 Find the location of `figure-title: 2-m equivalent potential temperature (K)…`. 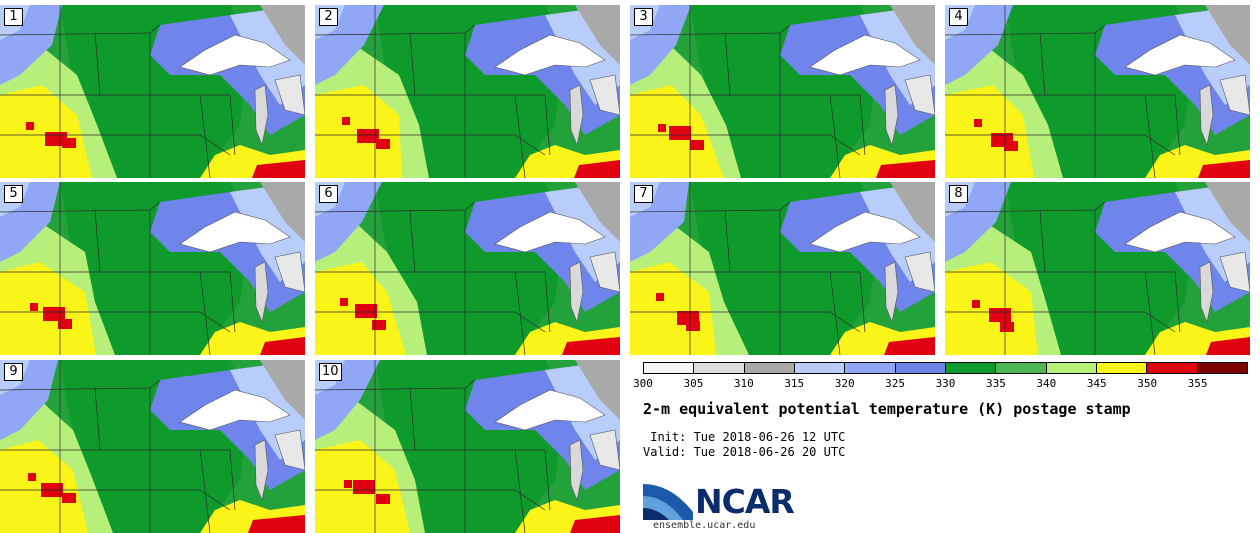

figure-title: 2-m equivalent potential temperature (K)… is located at coordinates (887, 409).